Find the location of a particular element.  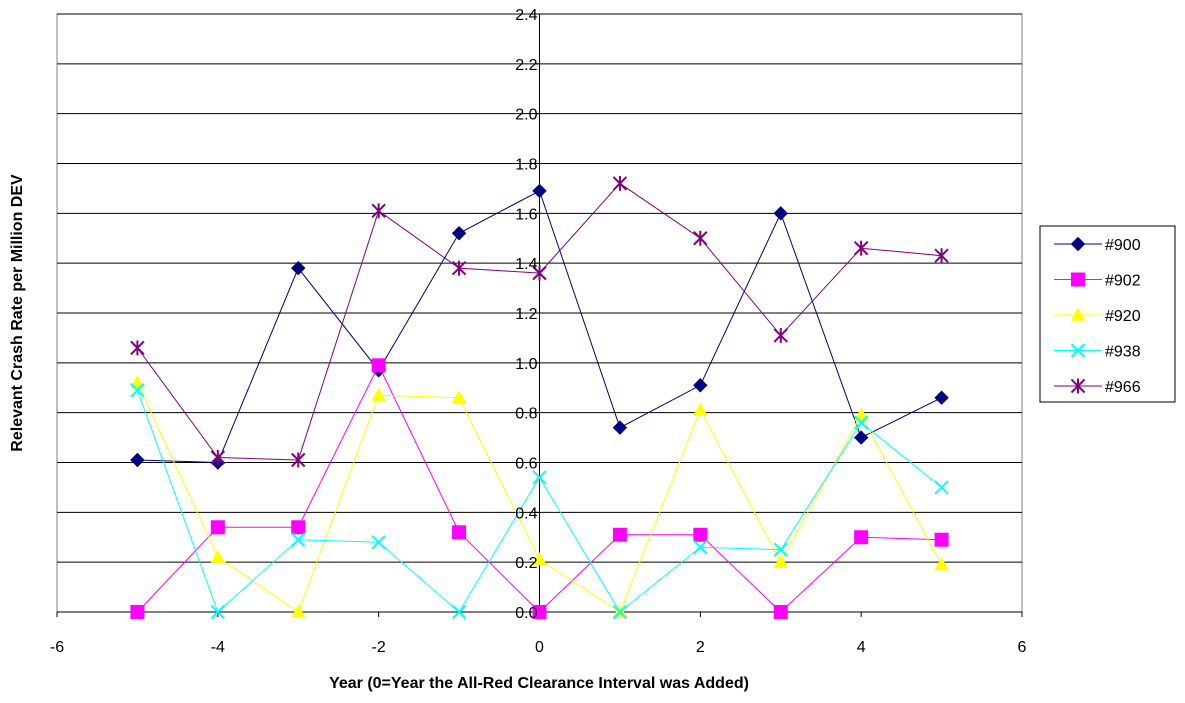

y-tick-label: 0.2 is located at coordinates (526, 563).